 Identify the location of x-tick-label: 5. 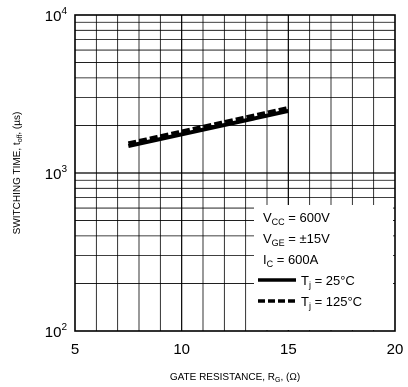
(75, 349).